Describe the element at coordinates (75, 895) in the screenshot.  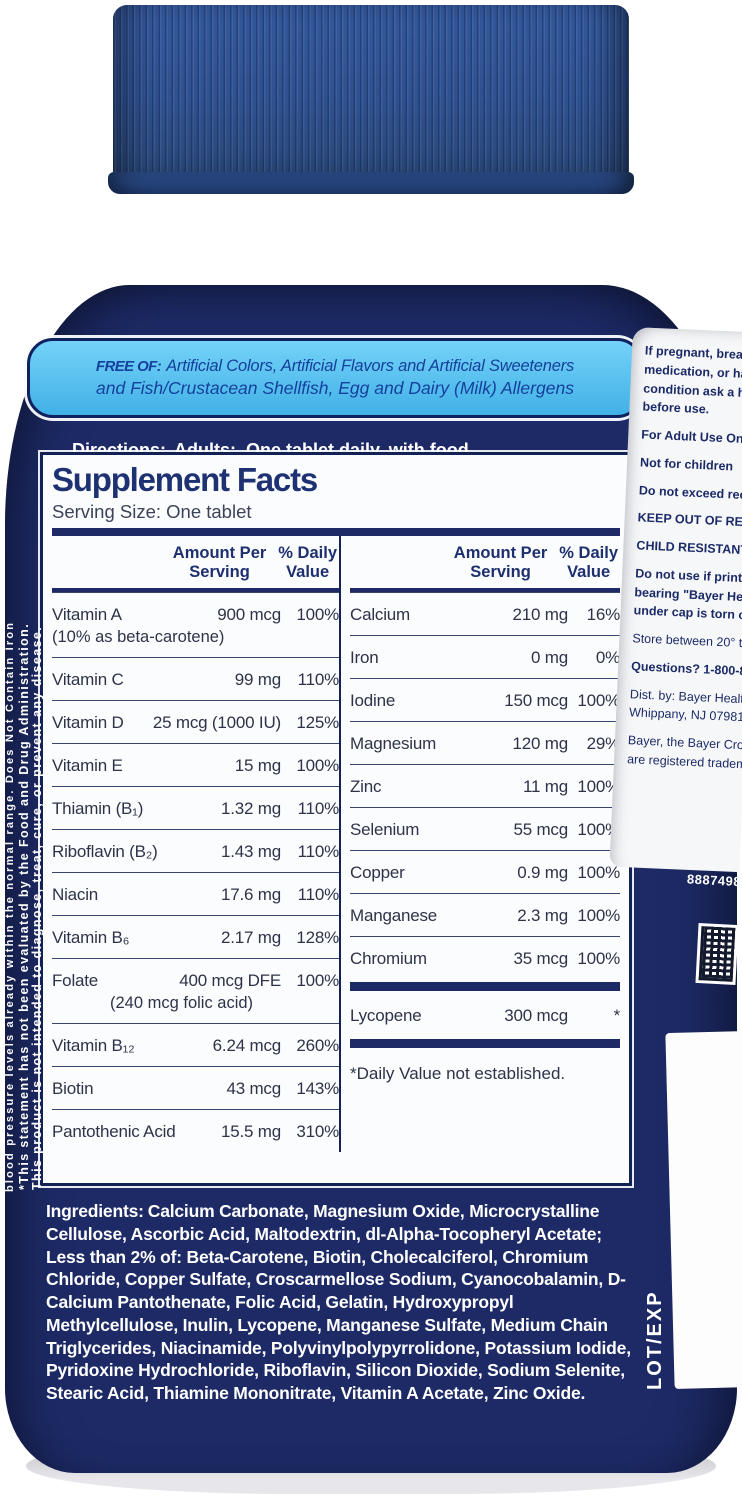
I see `nutrient-name: Niacin` at that location.